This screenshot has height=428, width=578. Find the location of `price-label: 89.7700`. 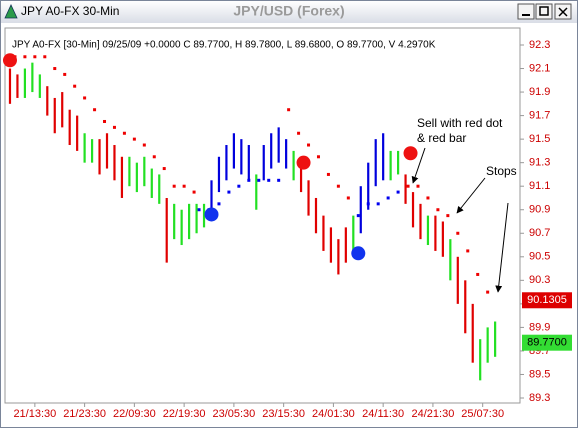

price-label: 89.7700 is located at coordinates (547, 343).